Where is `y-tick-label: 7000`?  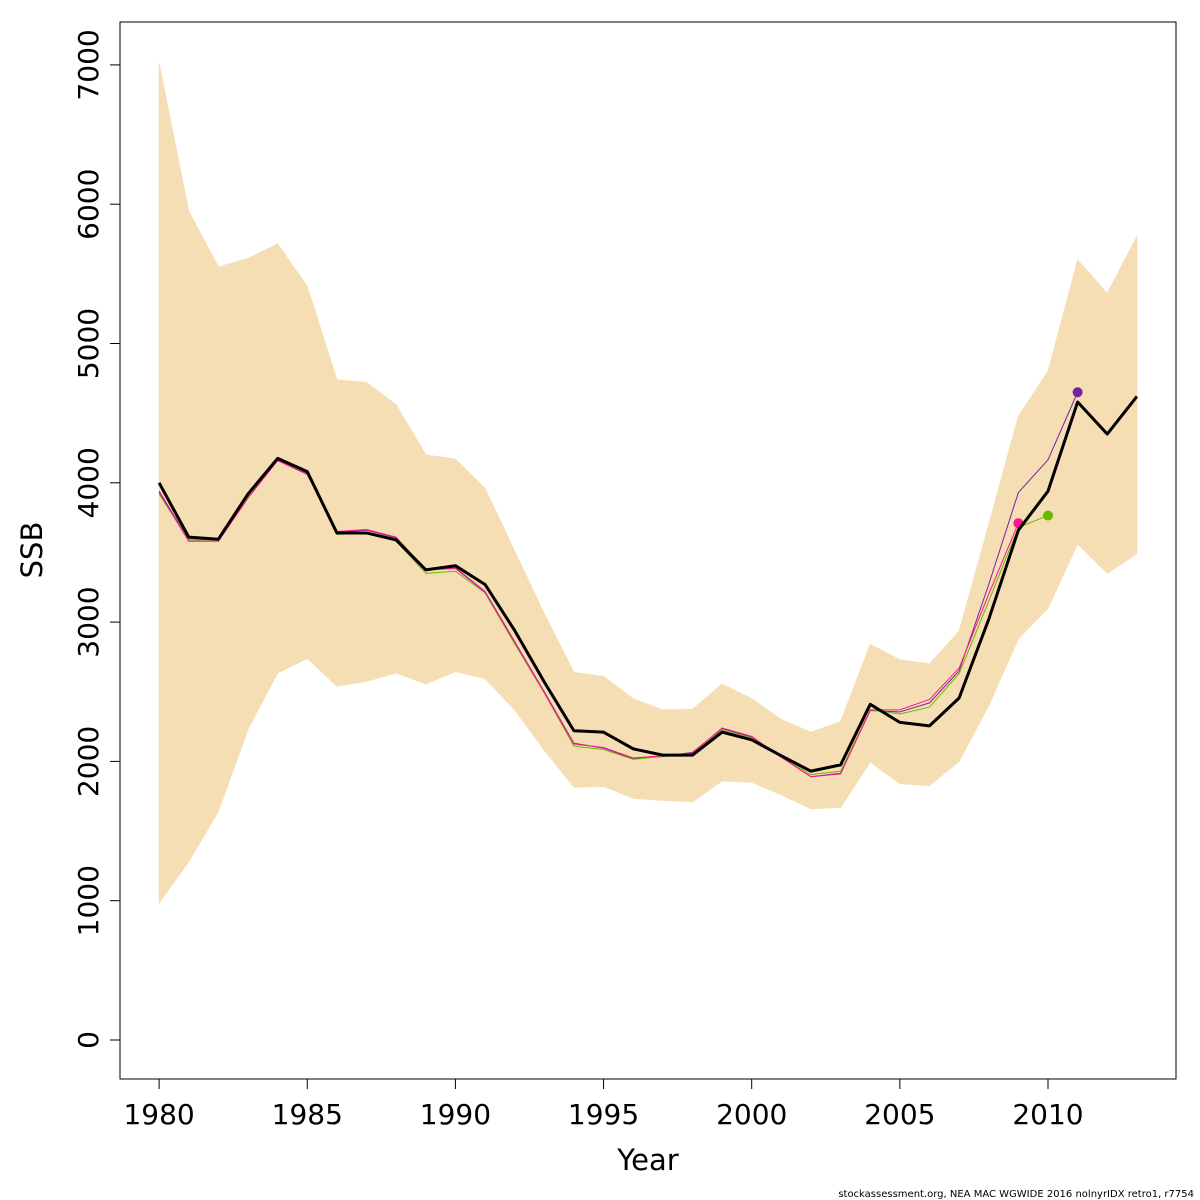
y-tick-label: 7000 is located at coordinates (88, 64).